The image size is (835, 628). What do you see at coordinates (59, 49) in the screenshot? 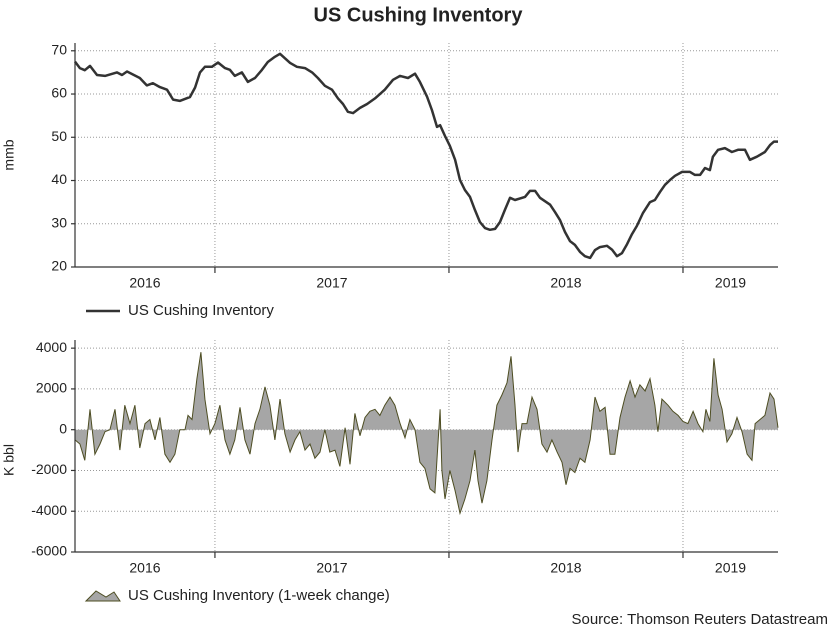
I see `y-tick-label: 70` at bounding box center [59, 49].